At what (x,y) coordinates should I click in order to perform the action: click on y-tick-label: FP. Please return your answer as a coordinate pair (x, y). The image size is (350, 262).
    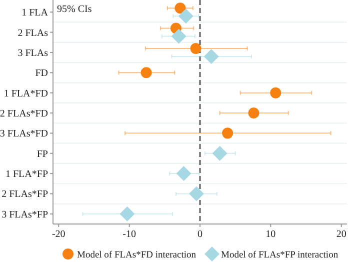
    Looking at the image, I should click on (42, 154).